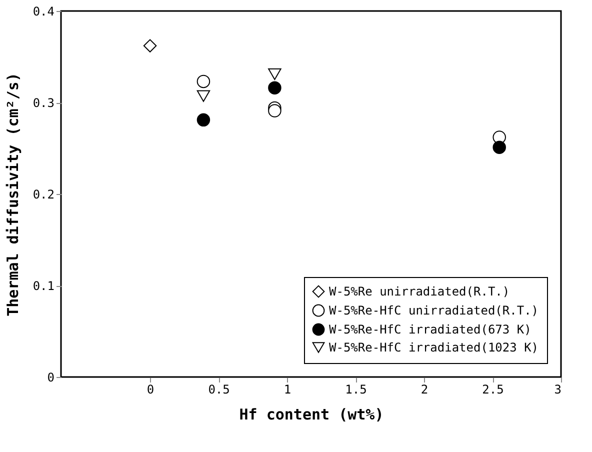  What do you see at coordinates (43, 103) in the screenshot?
I see `y-tick-label: 0.3` at bounding box center [43, 103].